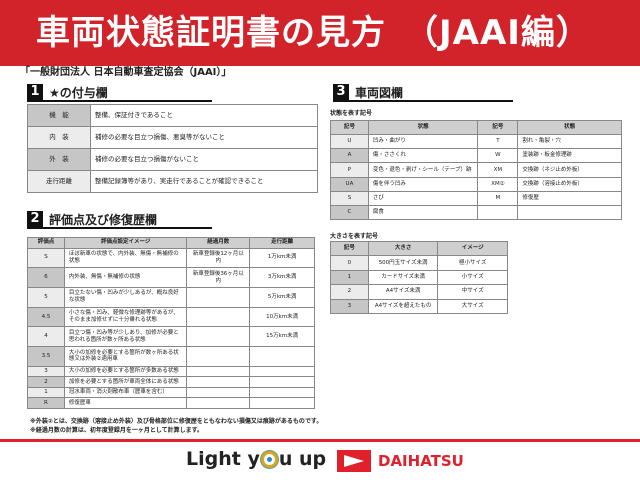  What do you see at coordinates (423, 170) in the screenshot?
I see `table-cell: 変色・退色・剥げ・シール（テープ）跡` at bounding box center [423, 170].